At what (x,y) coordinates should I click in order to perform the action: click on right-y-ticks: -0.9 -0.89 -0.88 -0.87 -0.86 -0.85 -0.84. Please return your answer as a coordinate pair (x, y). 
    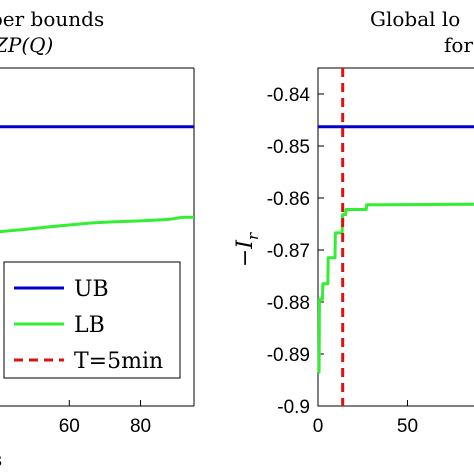
    Looking at the image, I should click on (295, 251).